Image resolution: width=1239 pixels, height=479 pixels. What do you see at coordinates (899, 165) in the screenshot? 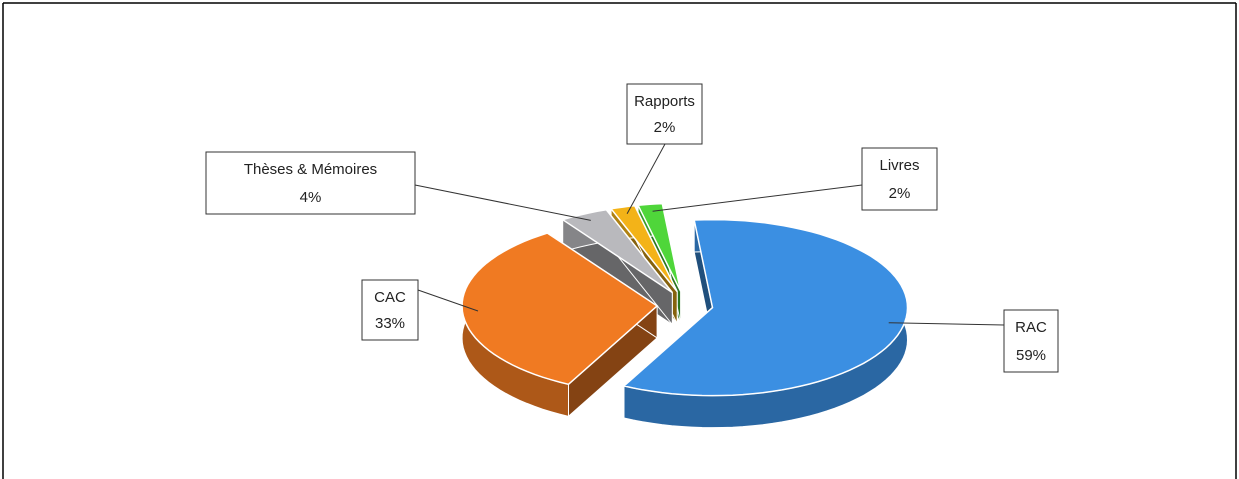
I see `slice-label: Livres` at bounding box center [899, 165].